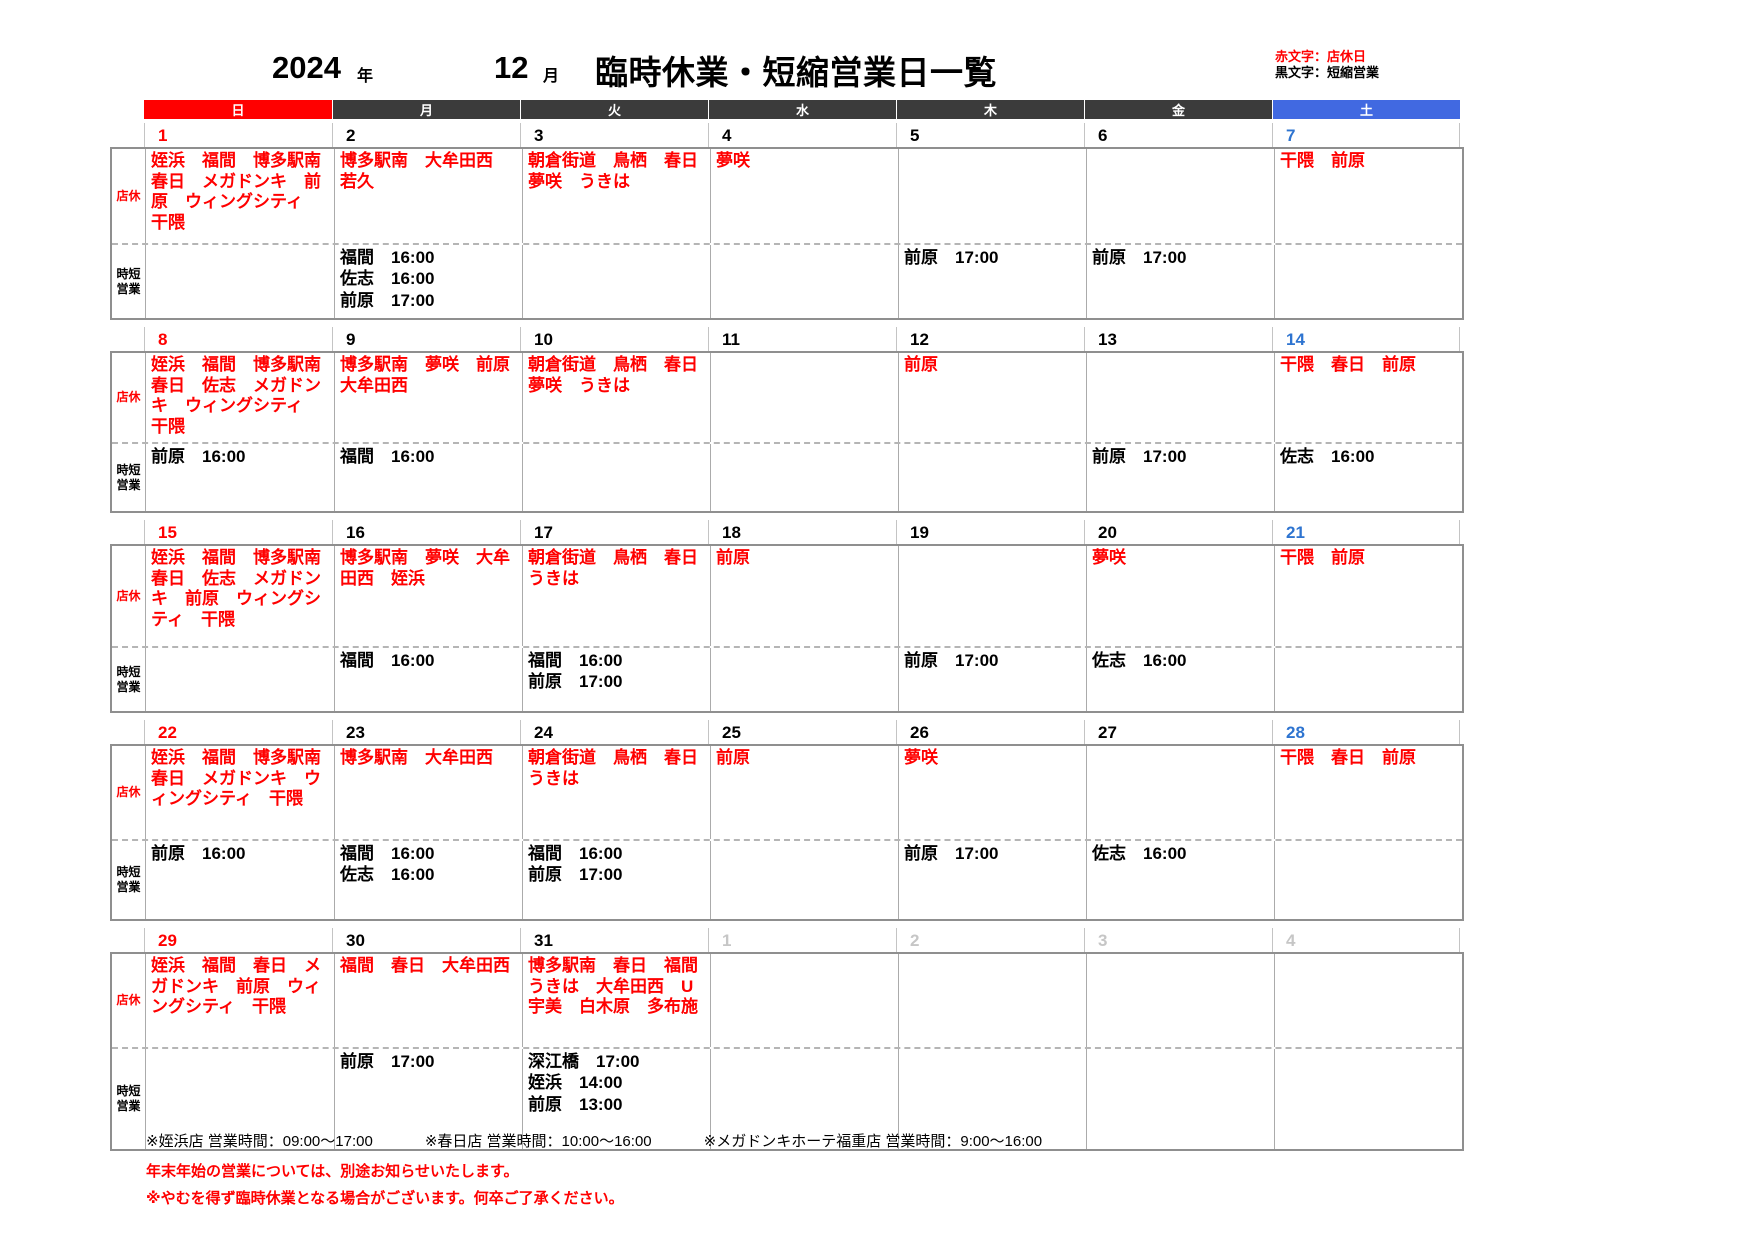 The image size is (1753, 1240). I want to click on day-30-closed-cell: 福間 春日 大牟田西, so click(428, 1000).